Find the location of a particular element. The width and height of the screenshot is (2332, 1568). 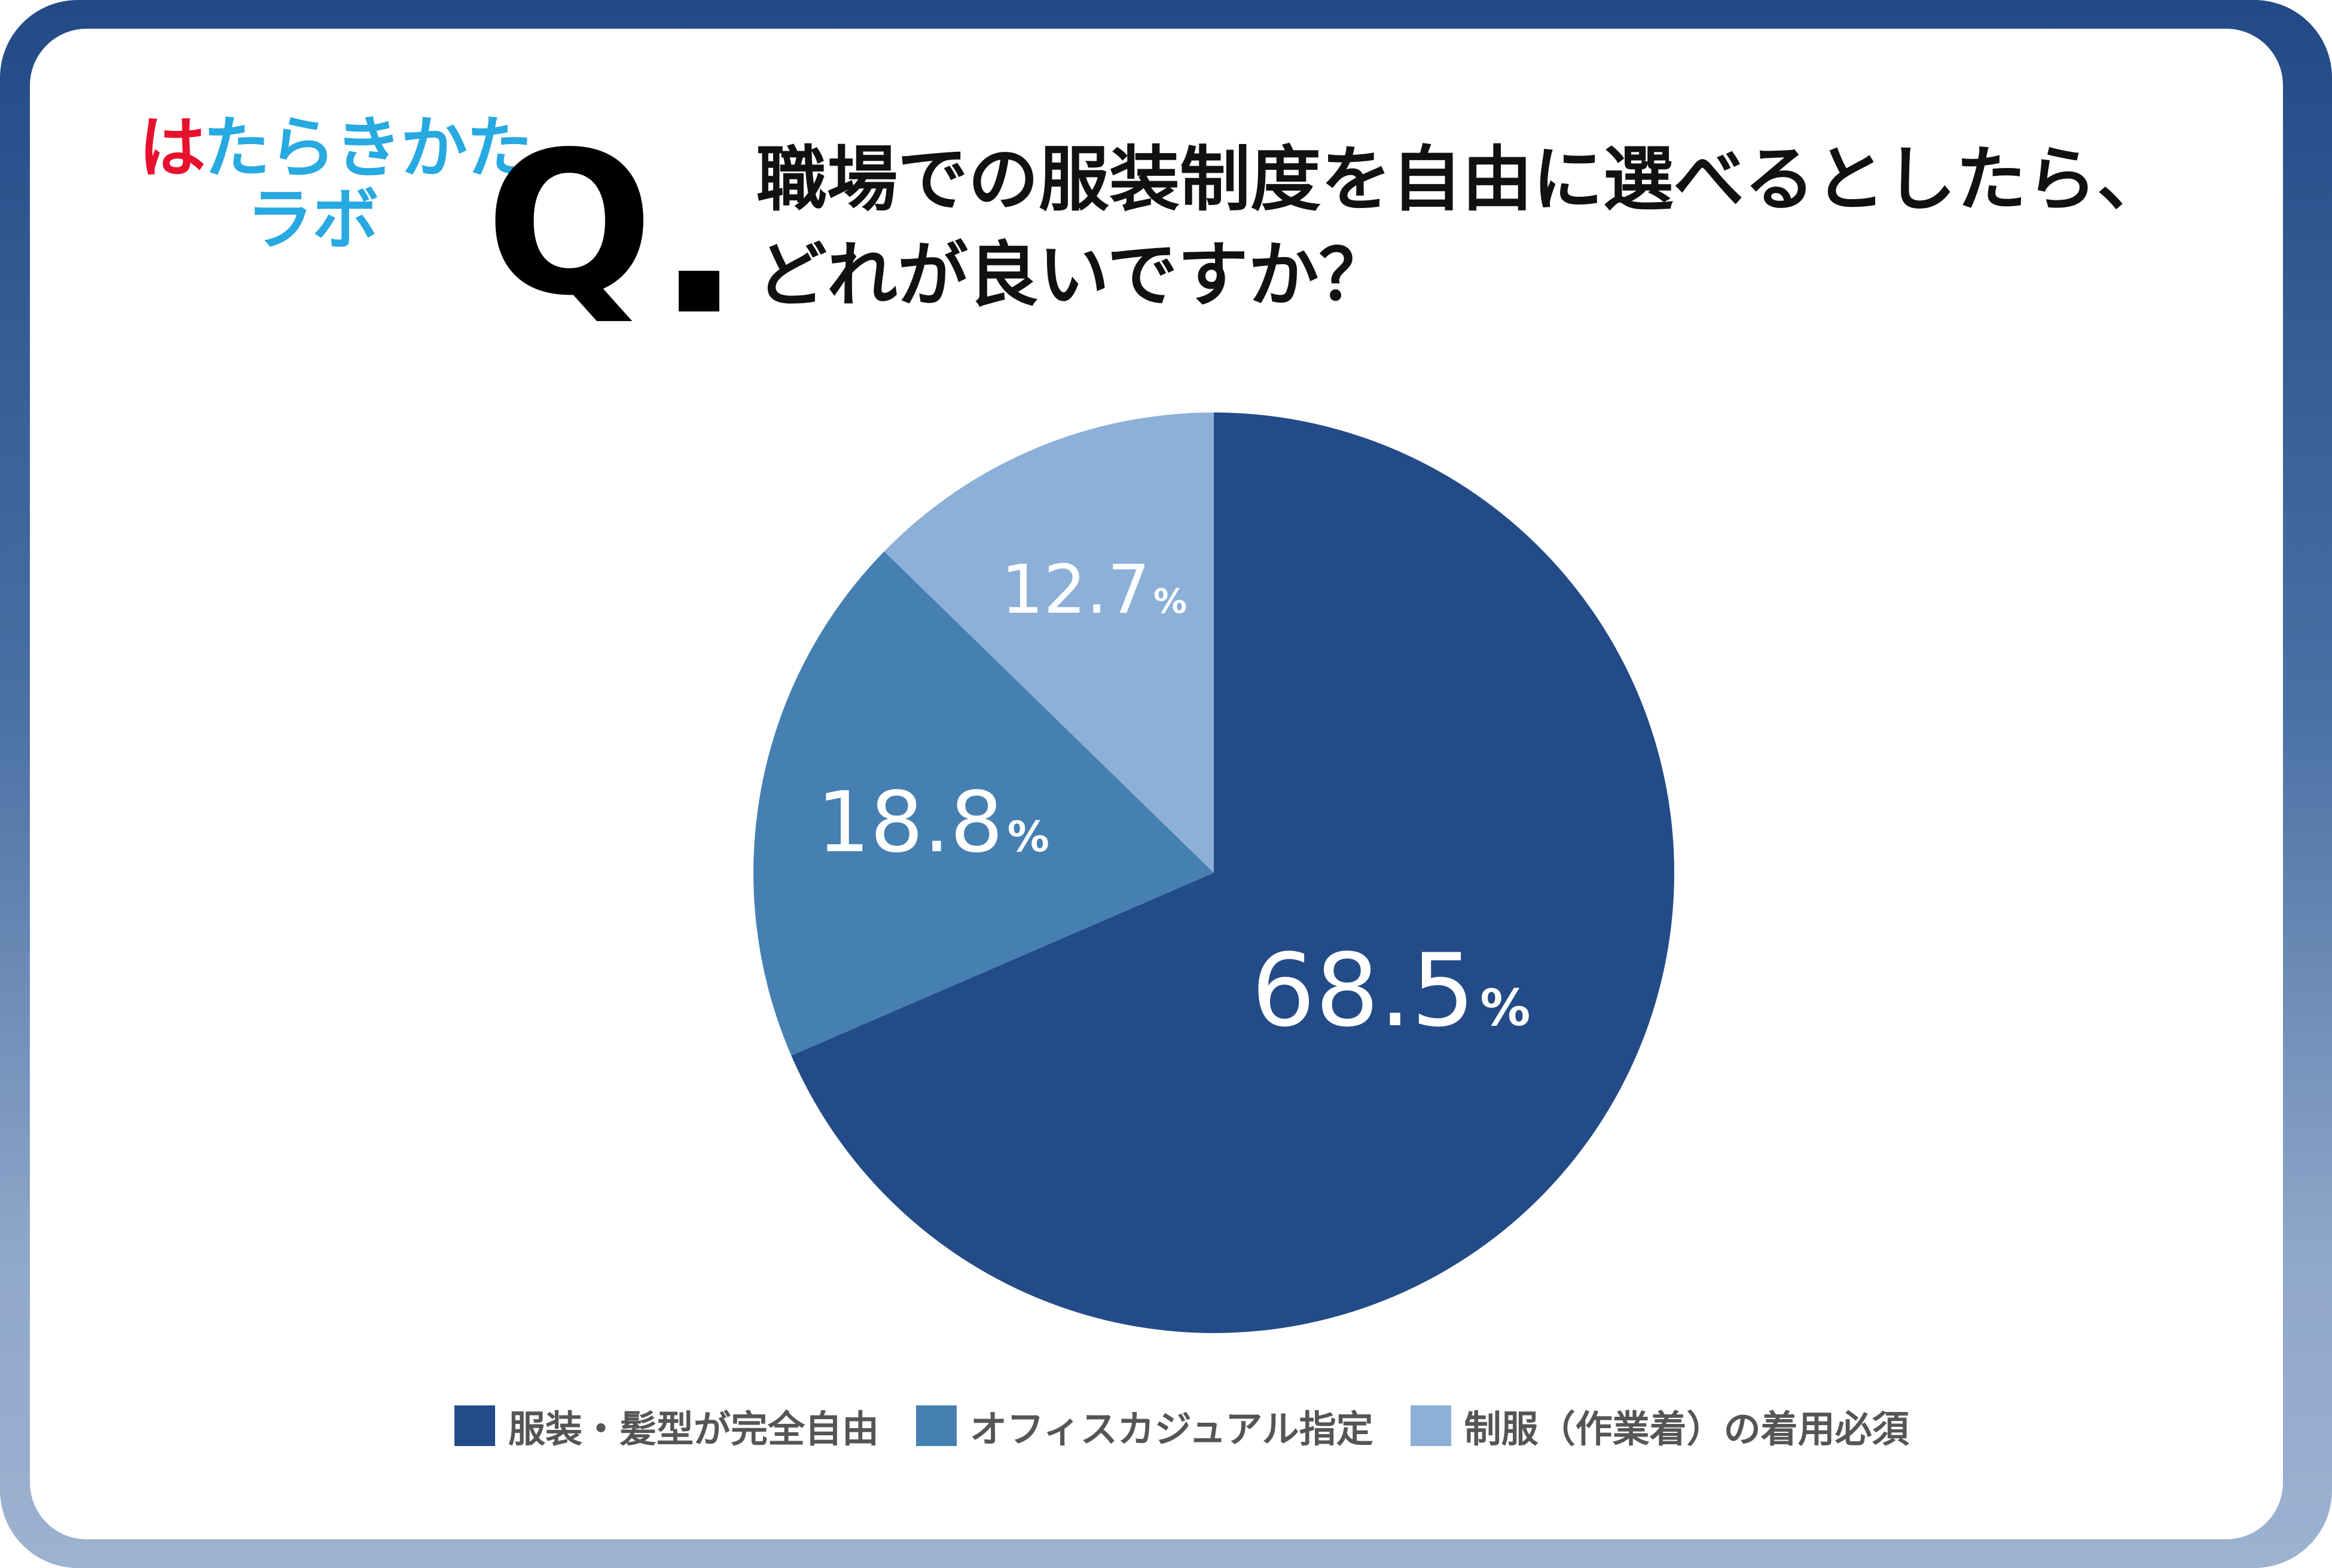

logo-chars: たらきかた is located at coordinates (368, 148).